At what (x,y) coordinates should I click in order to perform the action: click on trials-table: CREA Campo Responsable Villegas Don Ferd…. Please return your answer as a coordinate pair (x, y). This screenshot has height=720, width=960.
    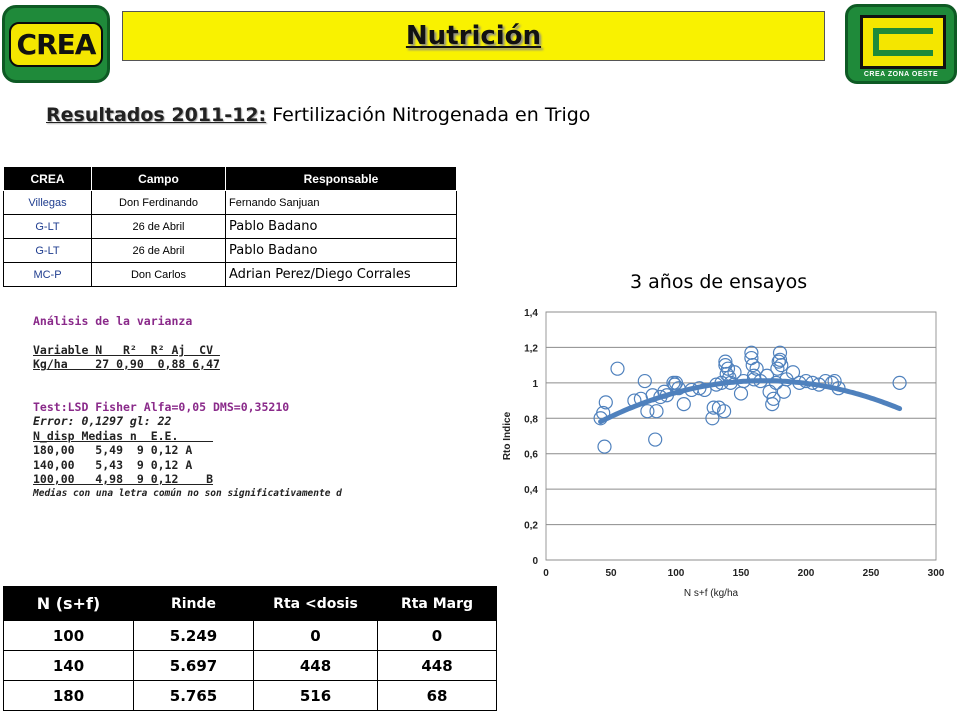
    Looking at the image, I should click on (230, 226).